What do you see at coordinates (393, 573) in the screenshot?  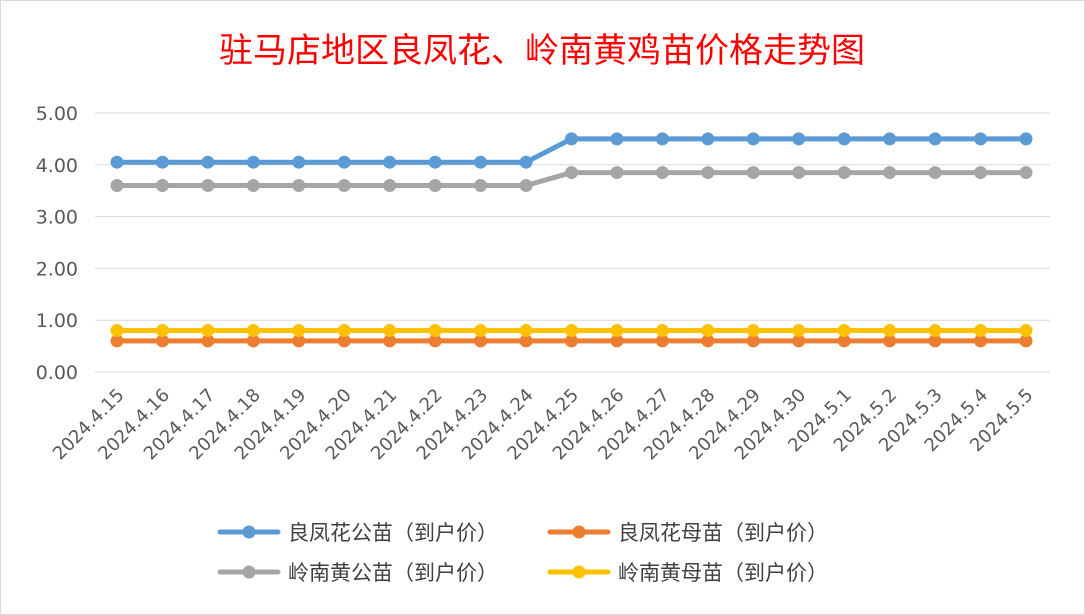 I see `legend-label: 岭南黄公苗（到户价）` at bounding box center [393, 573].